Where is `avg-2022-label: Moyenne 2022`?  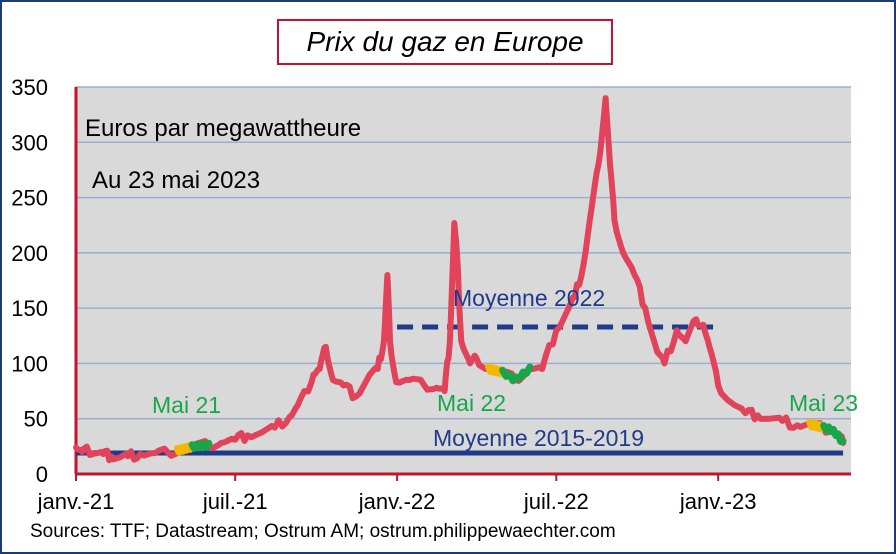 avg-2022-label: Moyenne 2022 is located at coordinates (529, 298).